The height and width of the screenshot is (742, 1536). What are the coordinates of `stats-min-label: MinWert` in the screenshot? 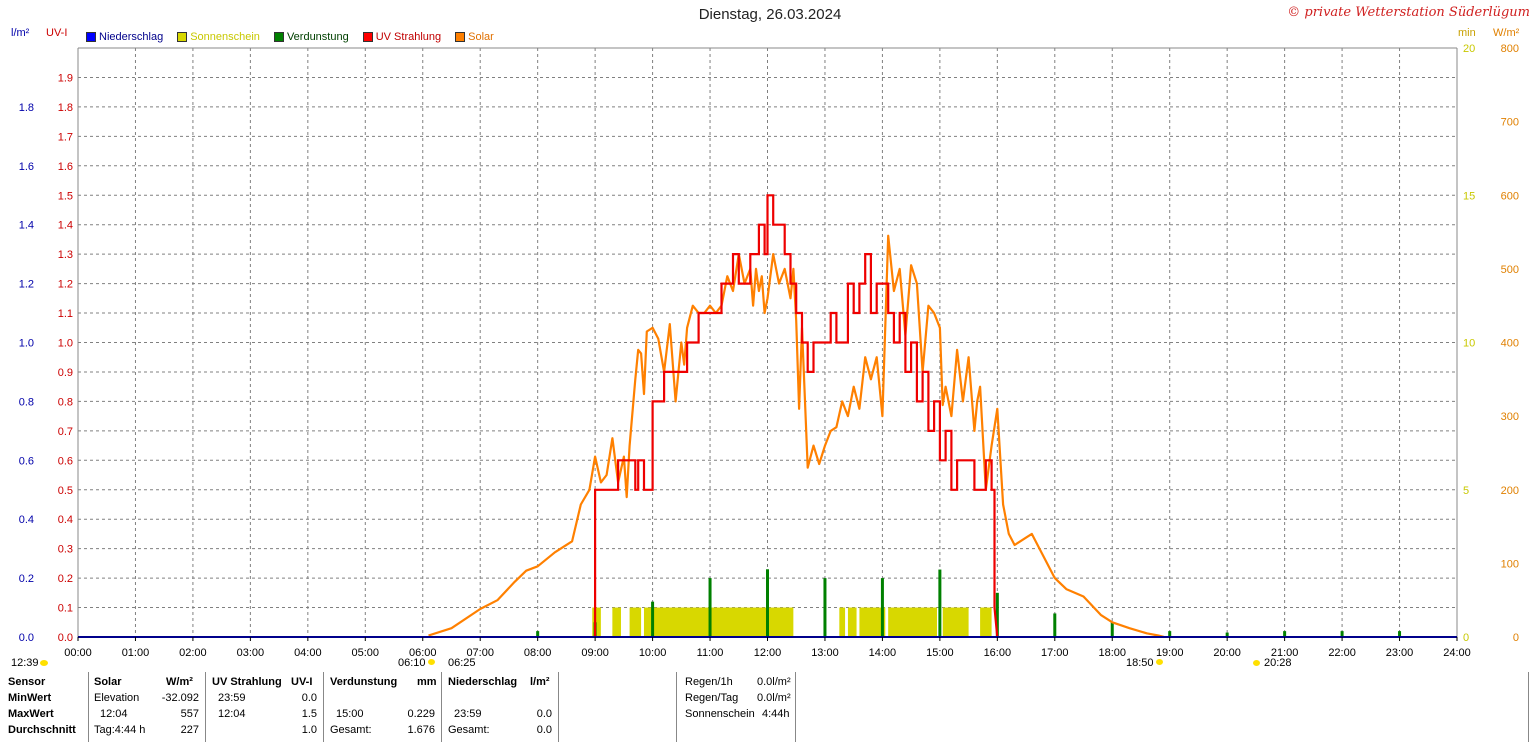 It's located at (30, 698).